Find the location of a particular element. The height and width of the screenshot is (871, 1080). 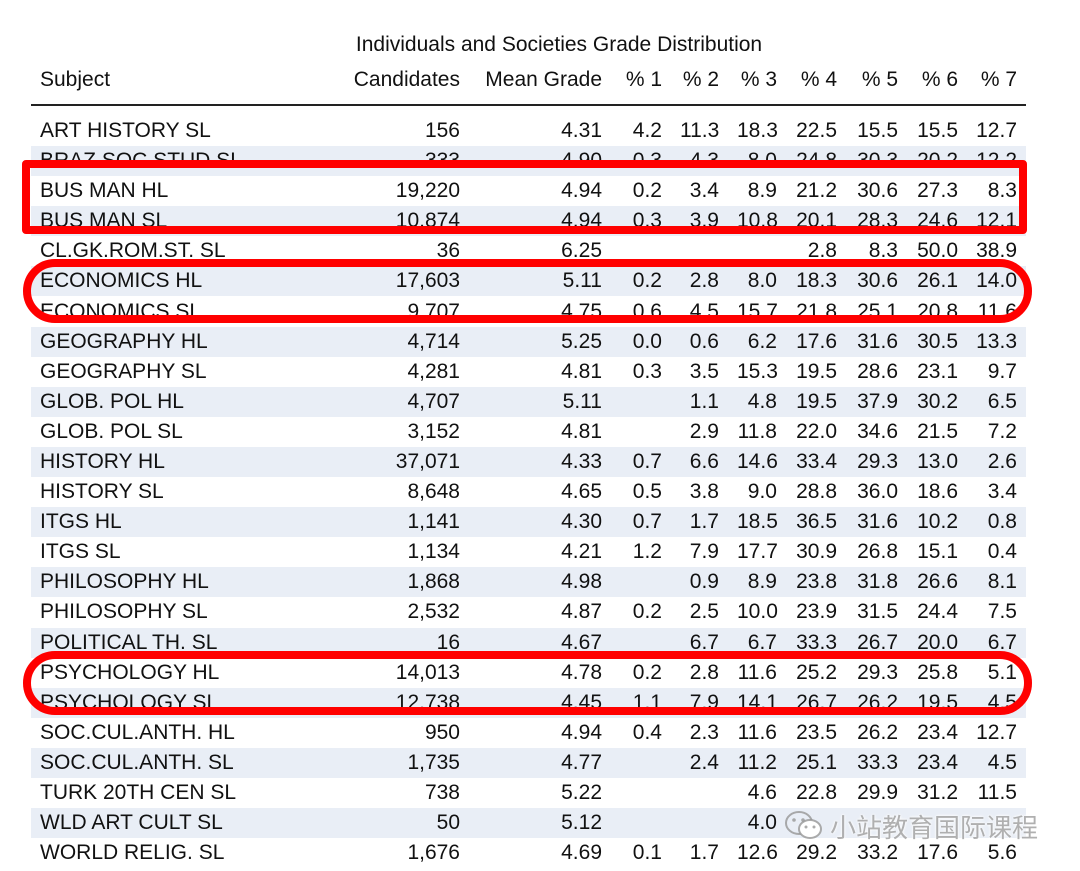

value-cell: 10.2 is located at coordinates (937, 522).